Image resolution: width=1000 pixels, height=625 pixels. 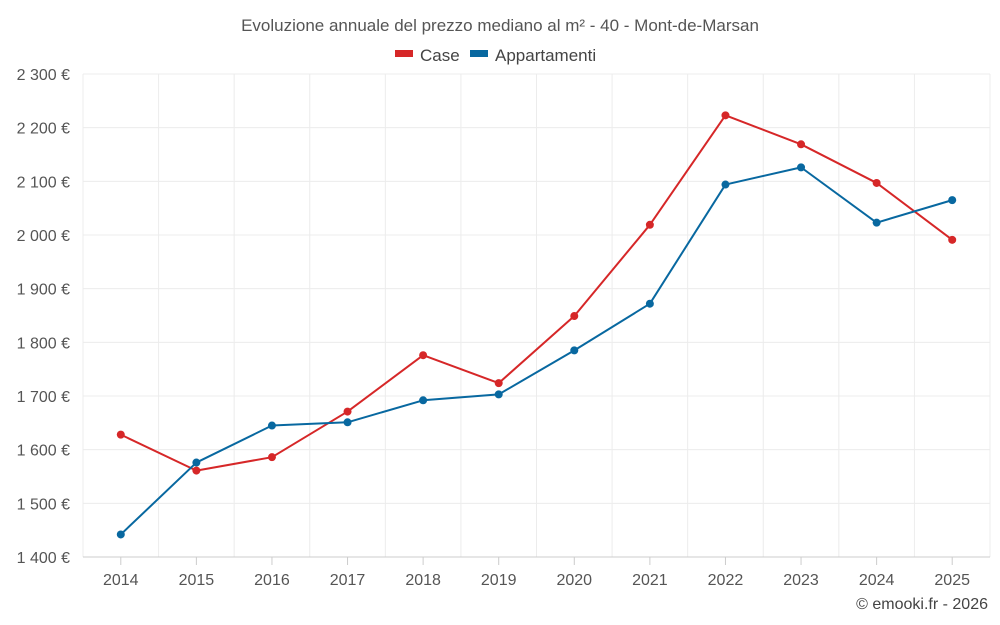 I want to click on x-tick-label: 2014, so click(x=121, y=580).